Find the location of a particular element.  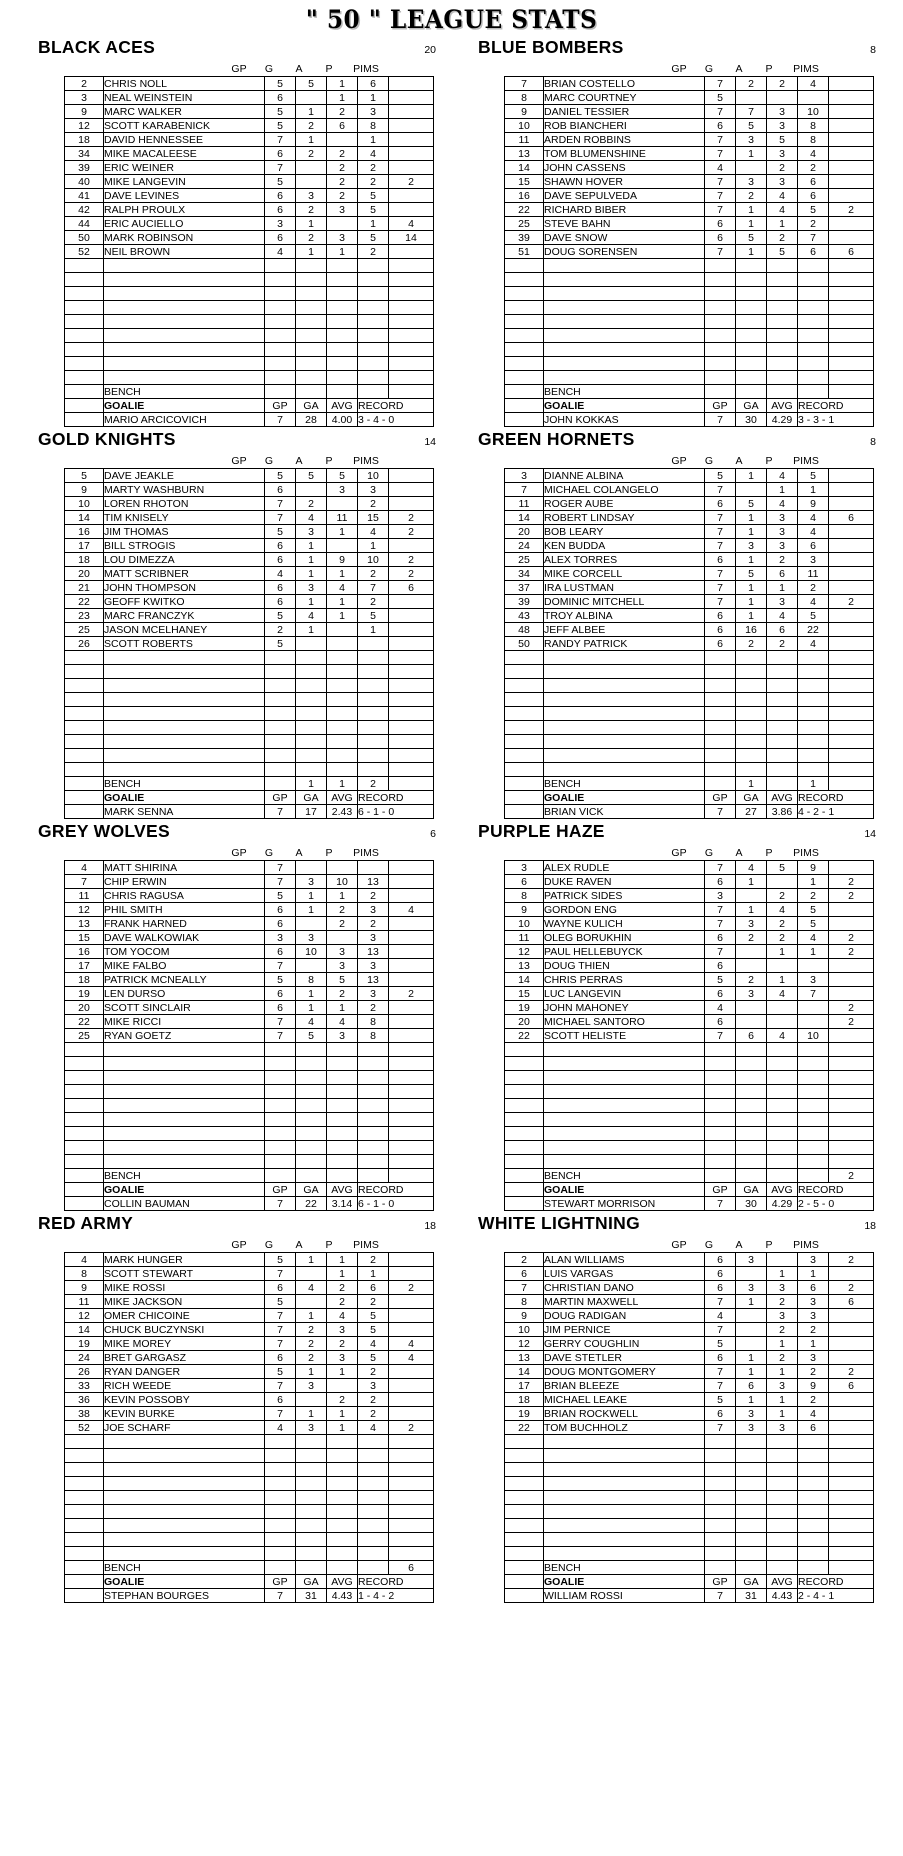

goalie-header-record: RECORD is located at coordinates (395, 1190).